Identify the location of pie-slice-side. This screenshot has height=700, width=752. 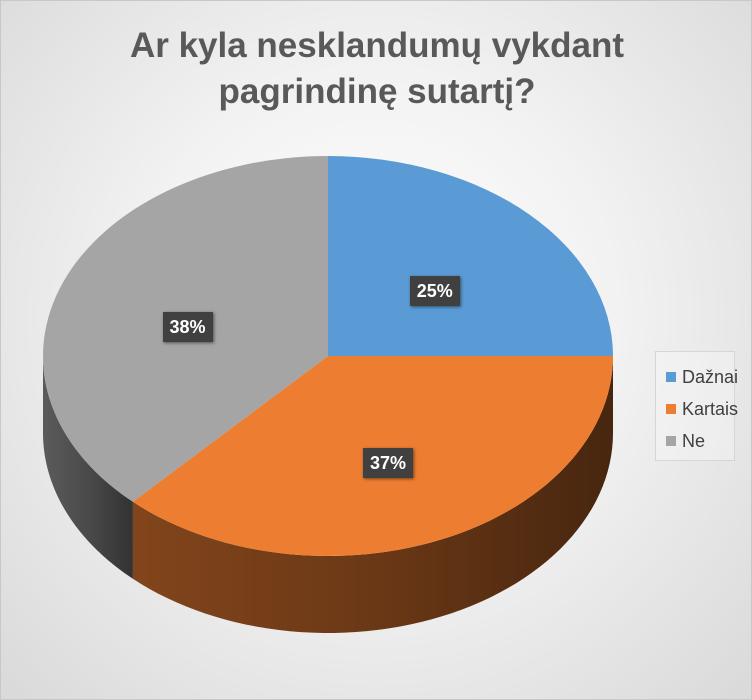
(88, 467).